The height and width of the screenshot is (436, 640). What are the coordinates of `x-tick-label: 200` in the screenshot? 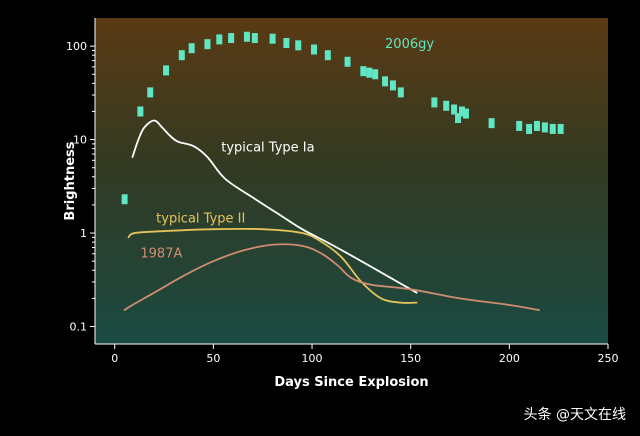 It's located at (509, 358).